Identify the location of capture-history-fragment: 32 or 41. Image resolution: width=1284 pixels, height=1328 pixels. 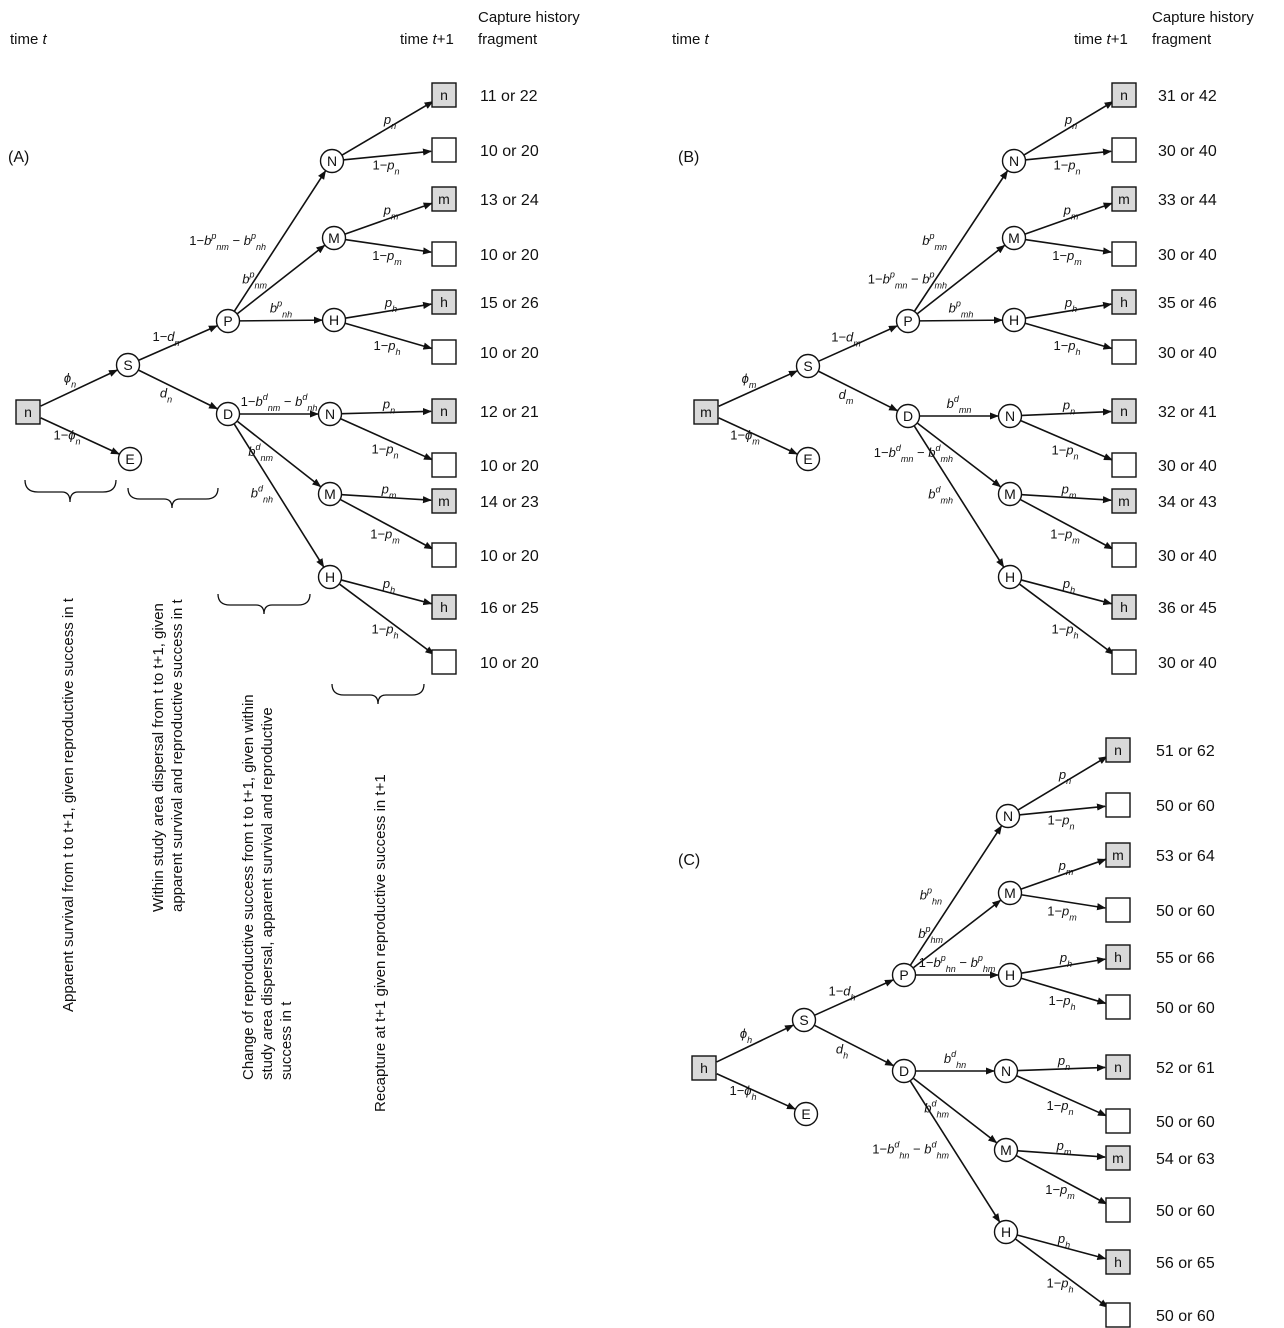
(1187, 412).